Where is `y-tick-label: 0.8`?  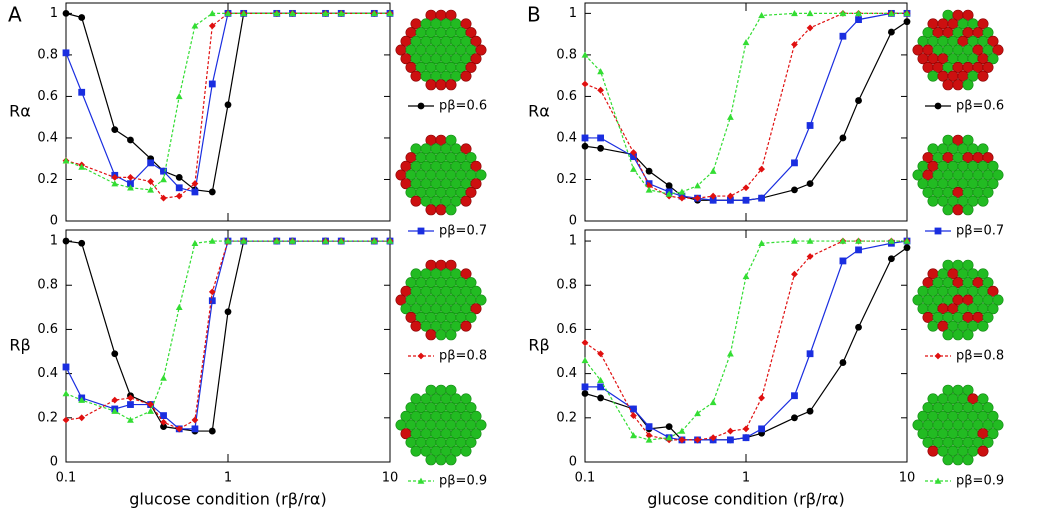 y-tick-label: 0.8 is located at coordinates (566, 285).